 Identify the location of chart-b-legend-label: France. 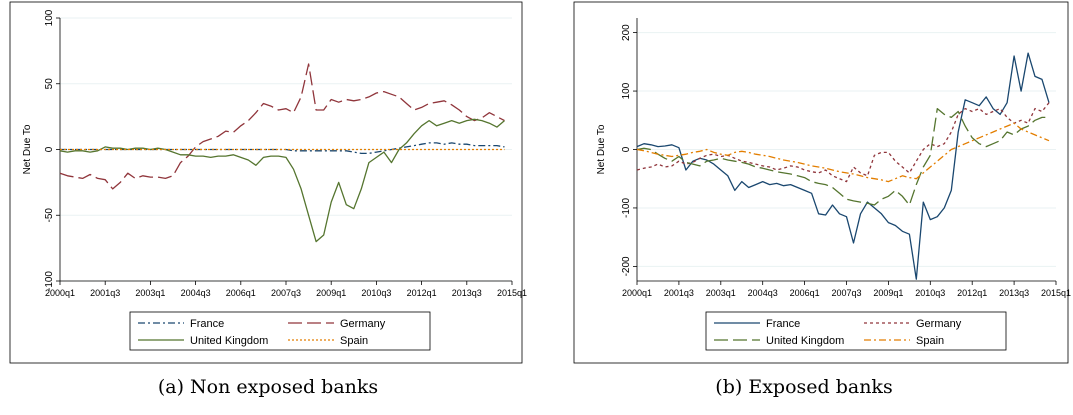
(783, 324).